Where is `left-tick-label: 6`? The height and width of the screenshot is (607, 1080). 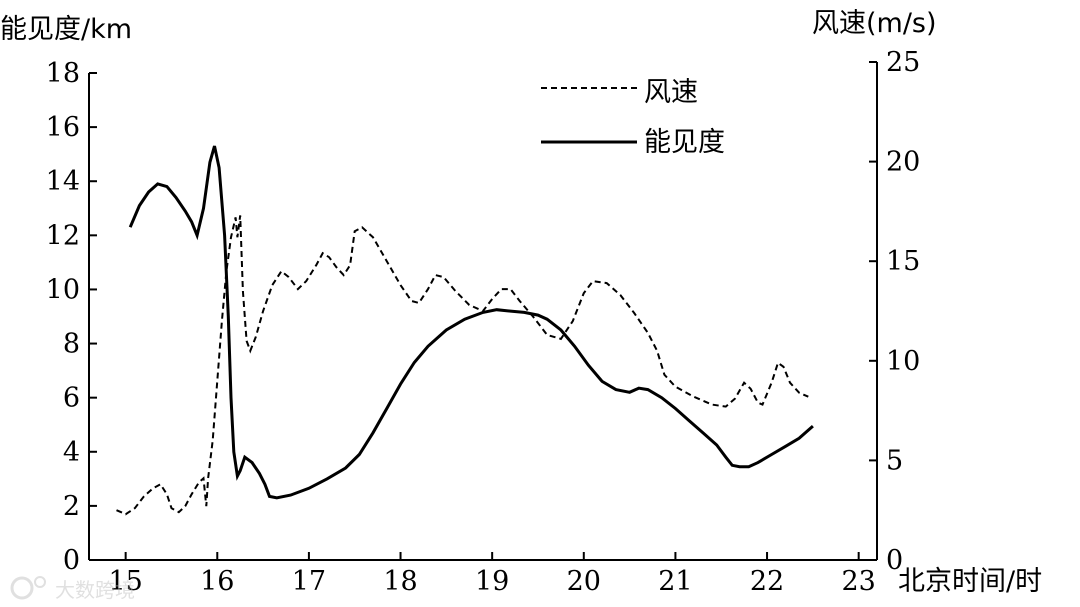
left-tick-label: 6 is located at coordinates (71, 398).